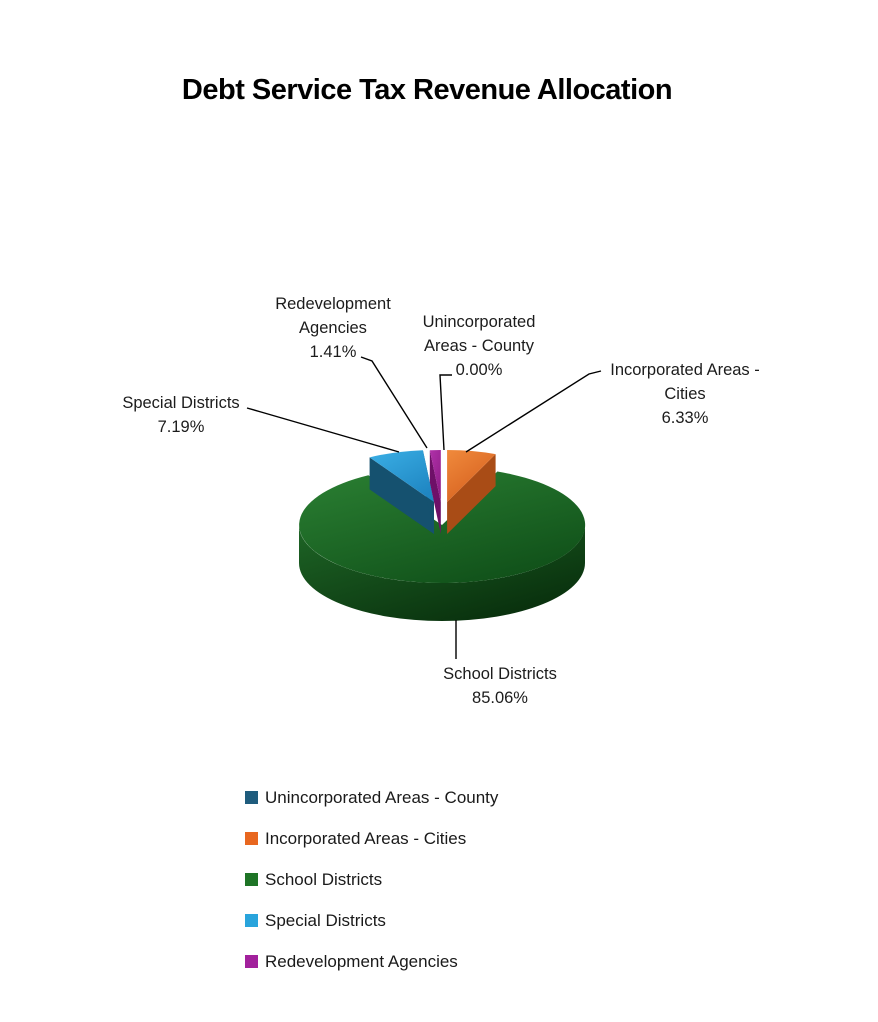  What do you see at coordinates (427, 90) in the screenshot?
I see `chart-title: Debt Service Tax Revenue Allocation` at bounding box center [427, 90].